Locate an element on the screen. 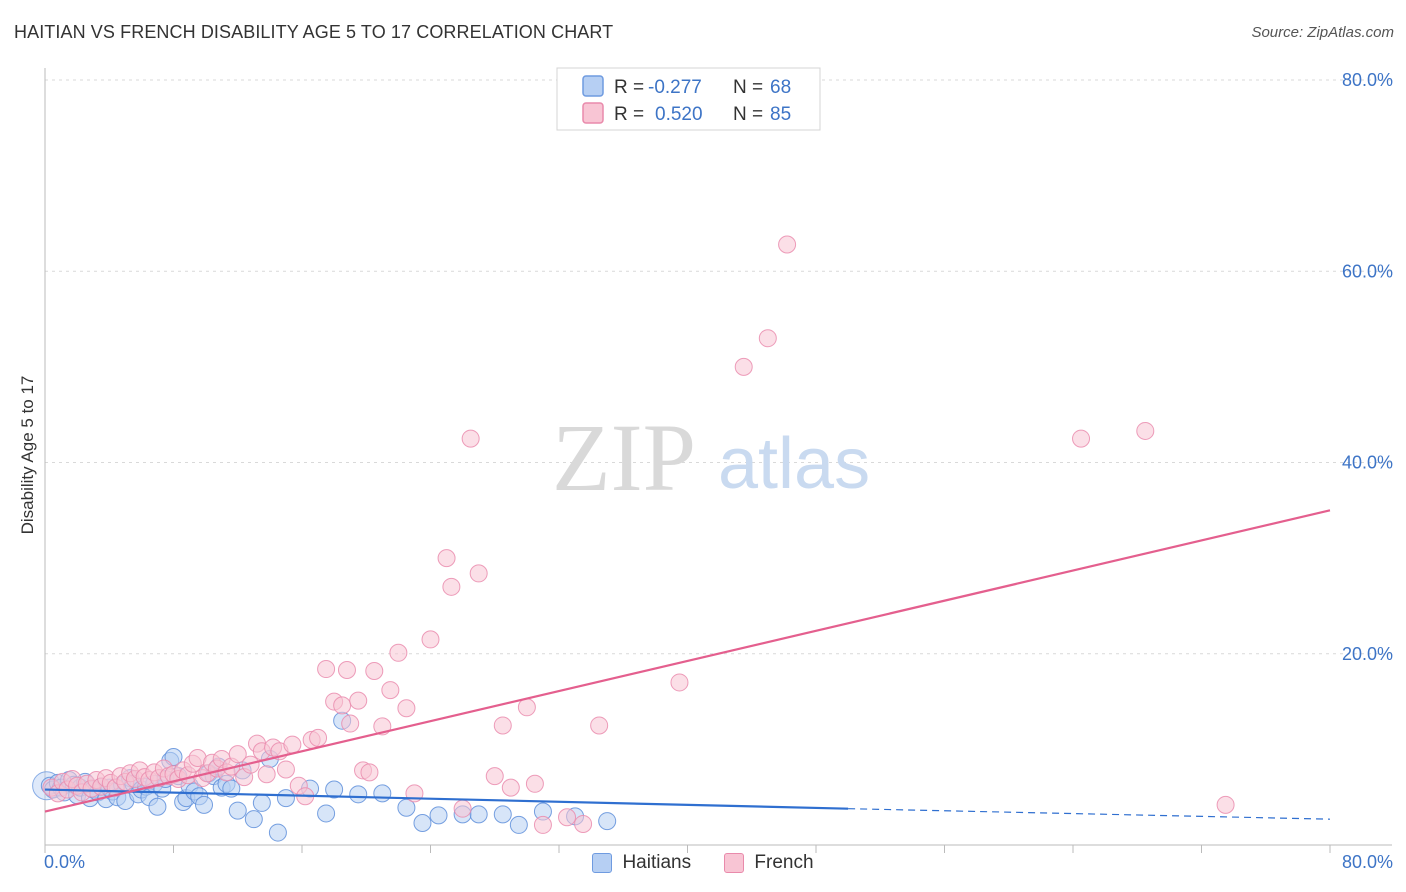 The height and width of the screenshot is (892, 1406). watermark-zip: ZIP is located at coordinates (624, 457).